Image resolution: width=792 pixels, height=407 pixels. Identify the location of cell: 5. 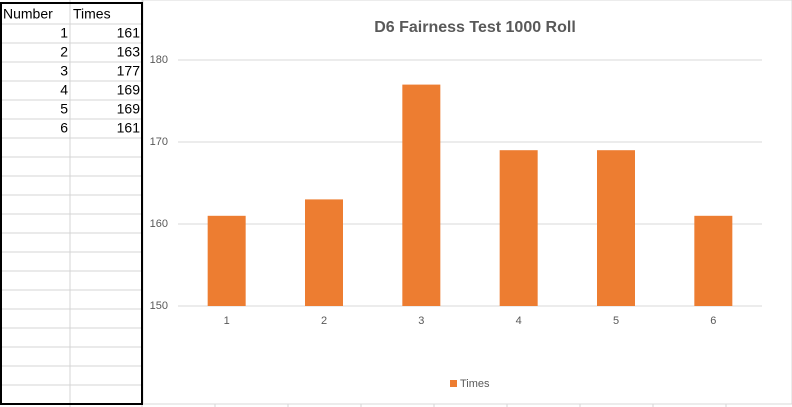
(64, 109).